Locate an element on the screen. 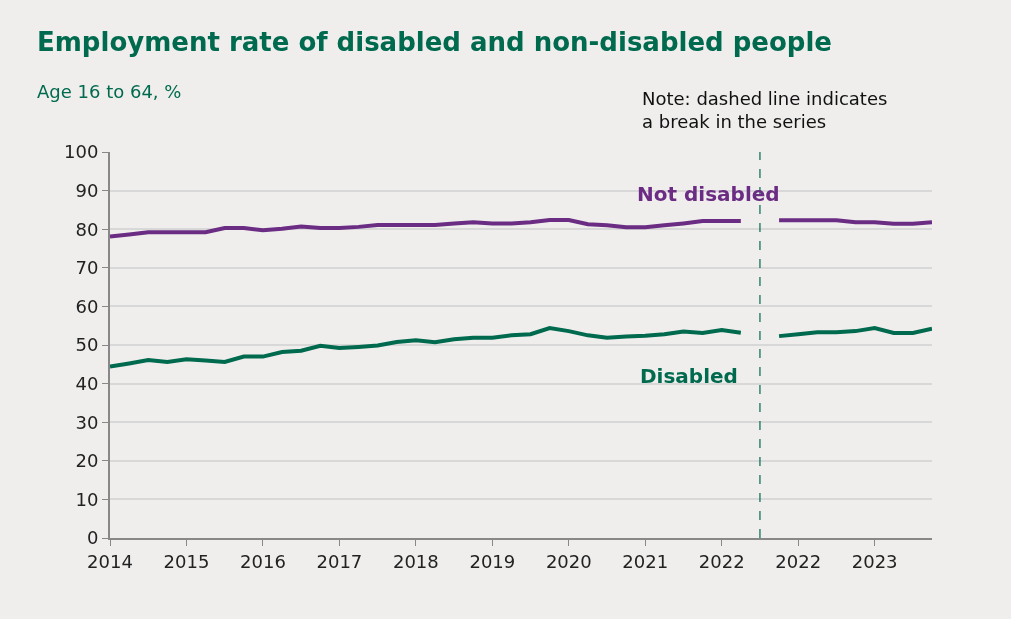 Image resolution: width=1011 pixels, height=619 pixels. y-tick-label: 10 is located at coordinates (87, 499).